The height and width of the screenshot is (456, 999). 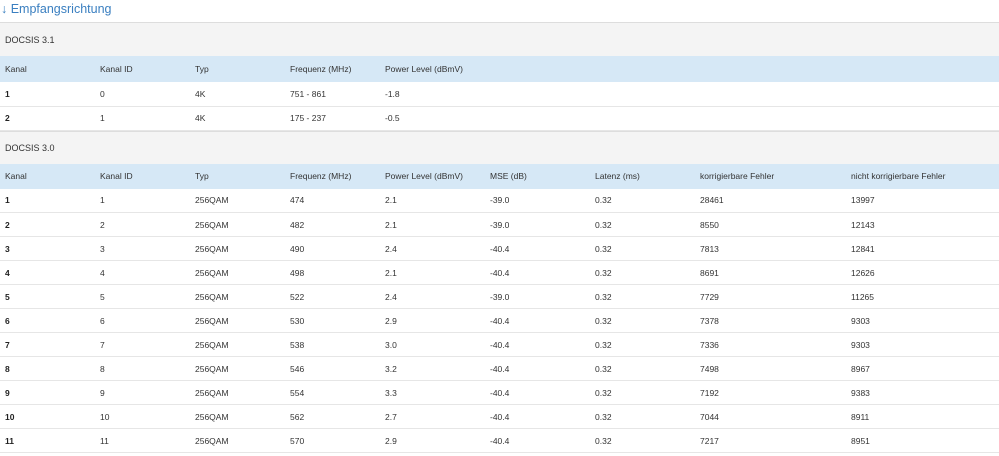 I want to click on docsis30-table-cell: 7217, so click(x=709, y=440).